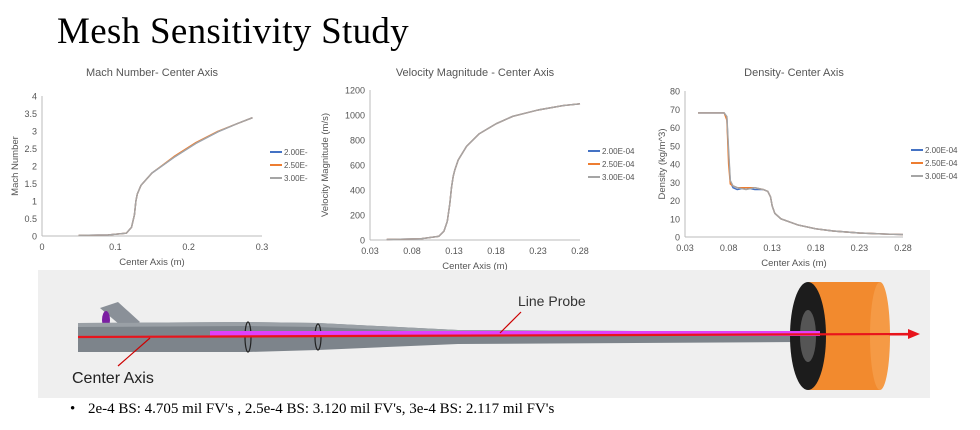 Image resolution: width=980 pixels, height=430 pixels. I want to click on y-tick-label: 600, so click(357, 166).